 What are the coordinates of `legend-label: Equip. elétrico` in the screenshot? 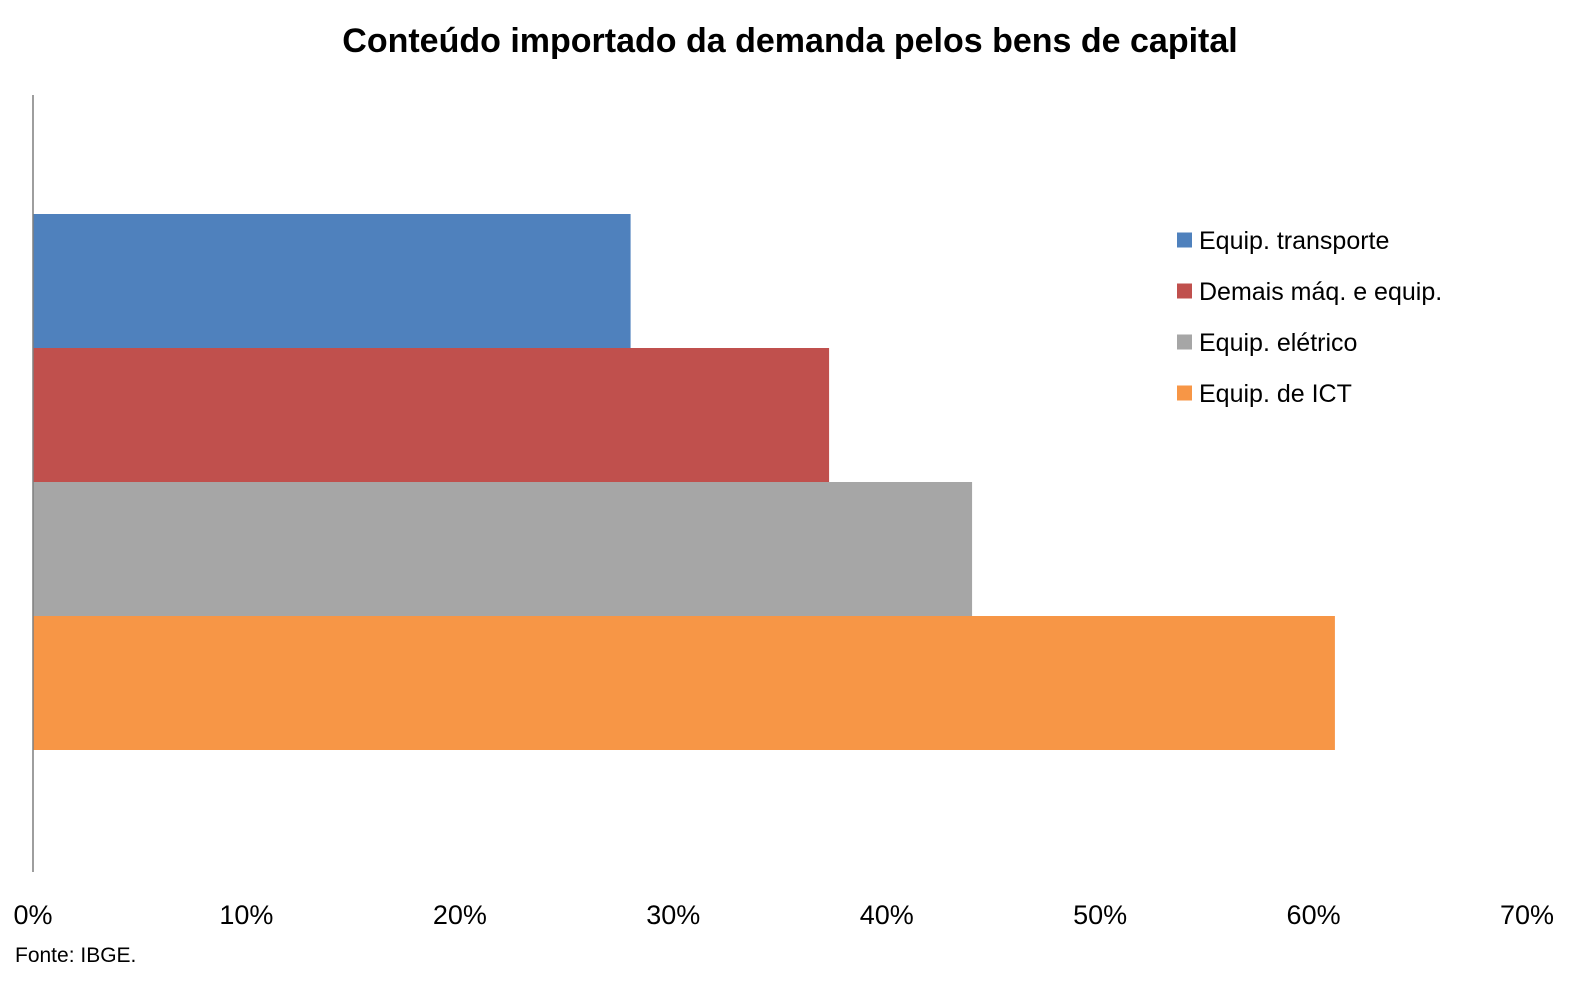 It's located at (1278, 343).